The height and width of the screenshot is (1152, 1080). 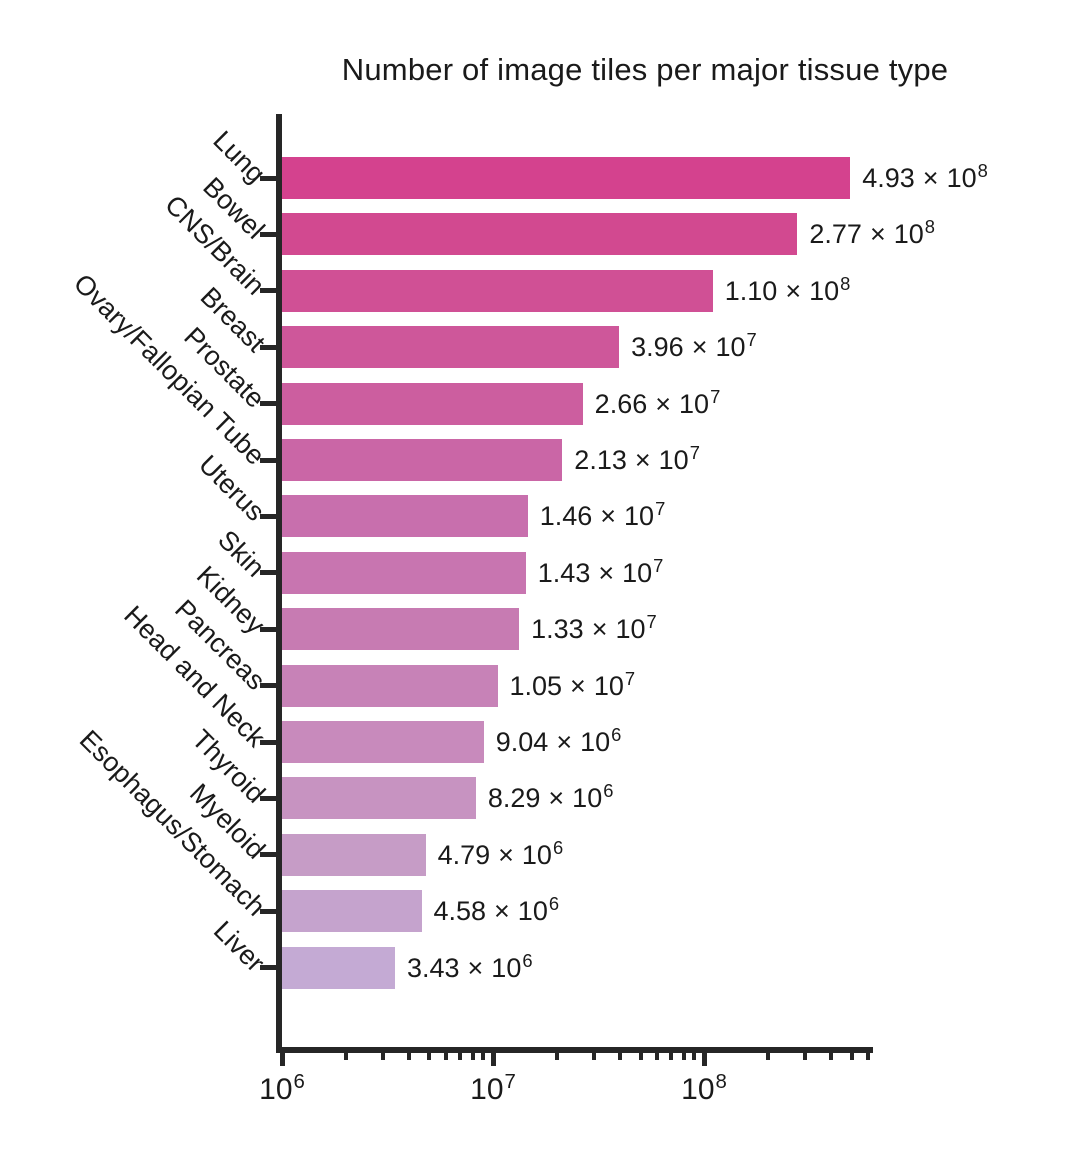 I want to click on bar-skin, so click(x=404, y=572).